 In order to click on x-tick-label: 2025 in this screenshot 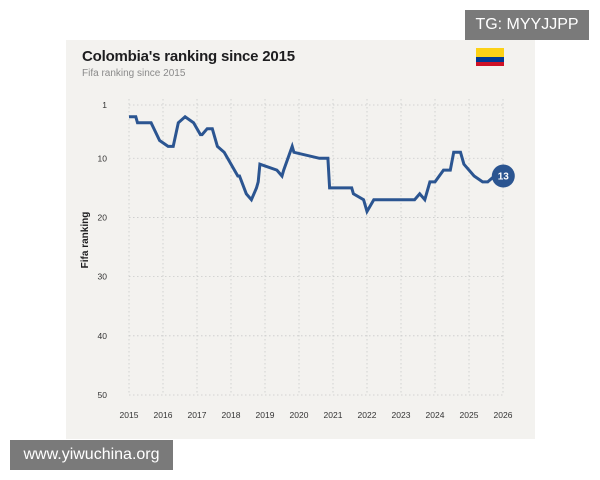, I will do `click(469, 415)`.